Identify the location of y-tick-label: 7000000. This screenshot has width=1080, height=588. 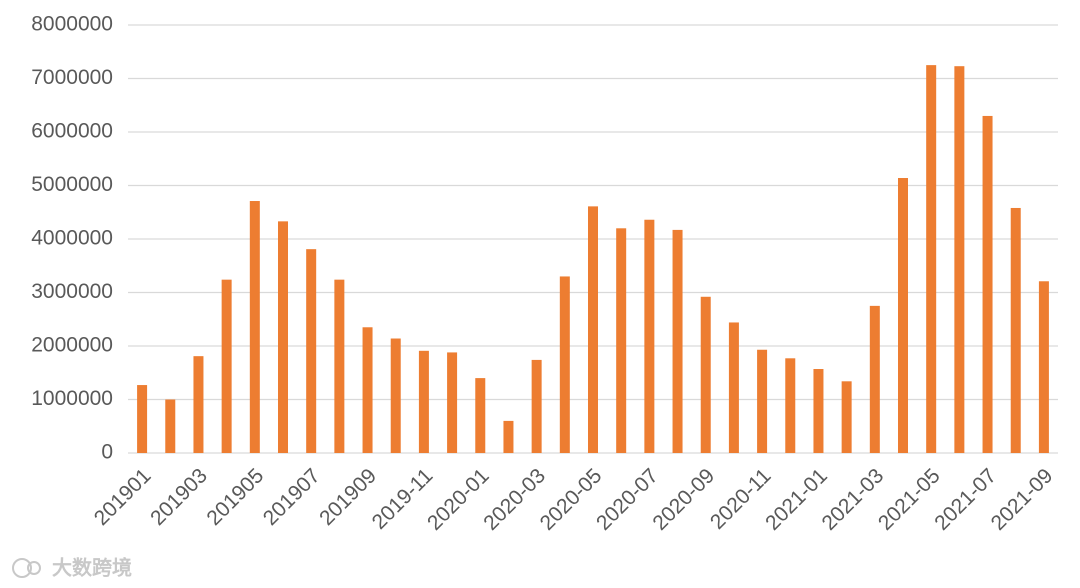
(72, 77).